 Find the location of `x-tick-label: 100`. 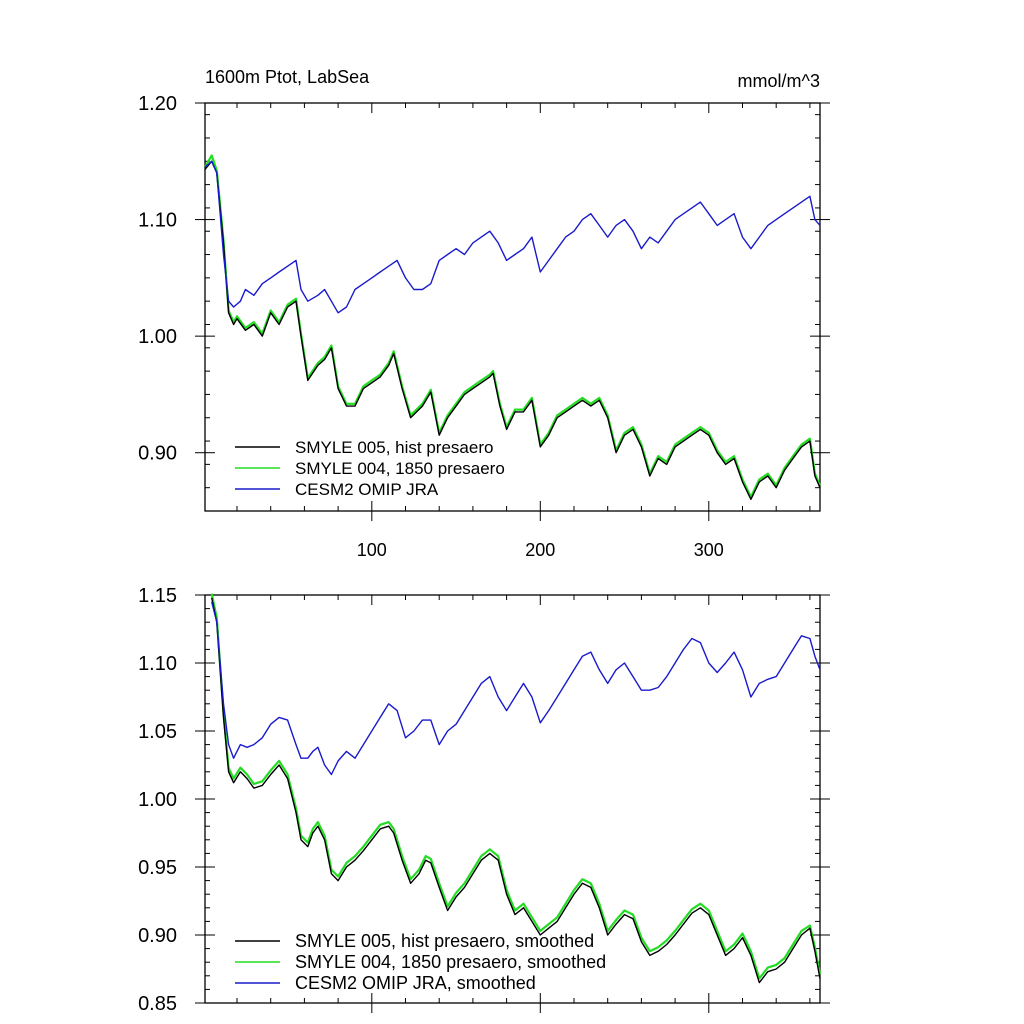

x-tick-label: 100 is located at coordinates (372, 550).